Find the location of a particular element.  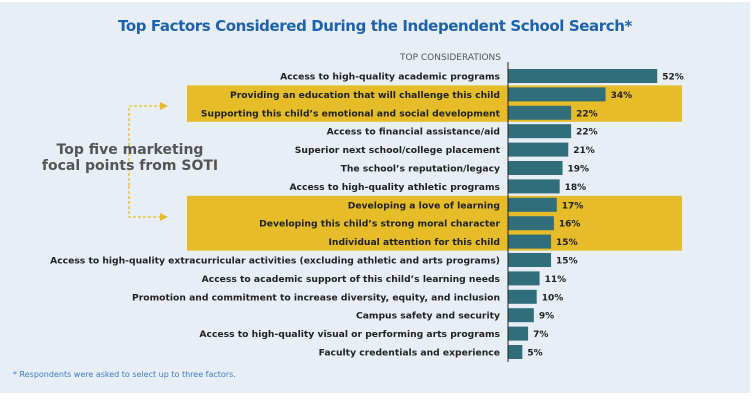

category-label: Access to high-quality academic programs is located at coordinates (390, 77).